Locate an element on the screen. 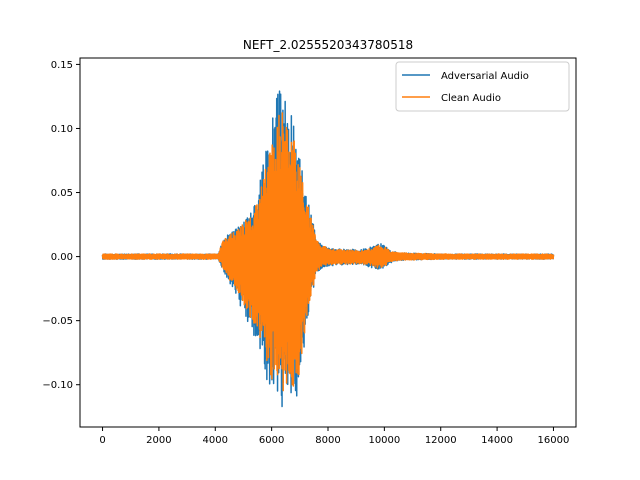 This screenshot has width=640, height=480. legend-box is located at coordinates (482, 86).